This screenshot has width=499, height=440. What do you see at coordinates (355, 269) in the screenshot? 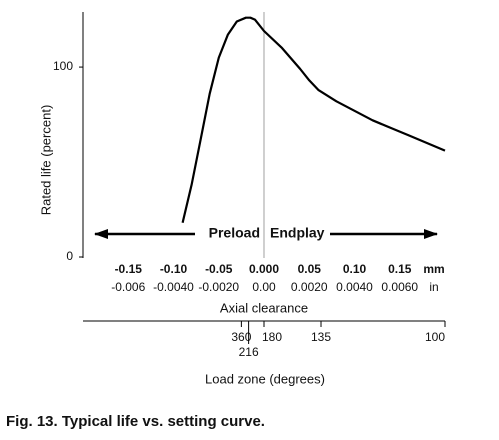
I see `x-tick-label: 0.10` at bounding box center [355, 269].